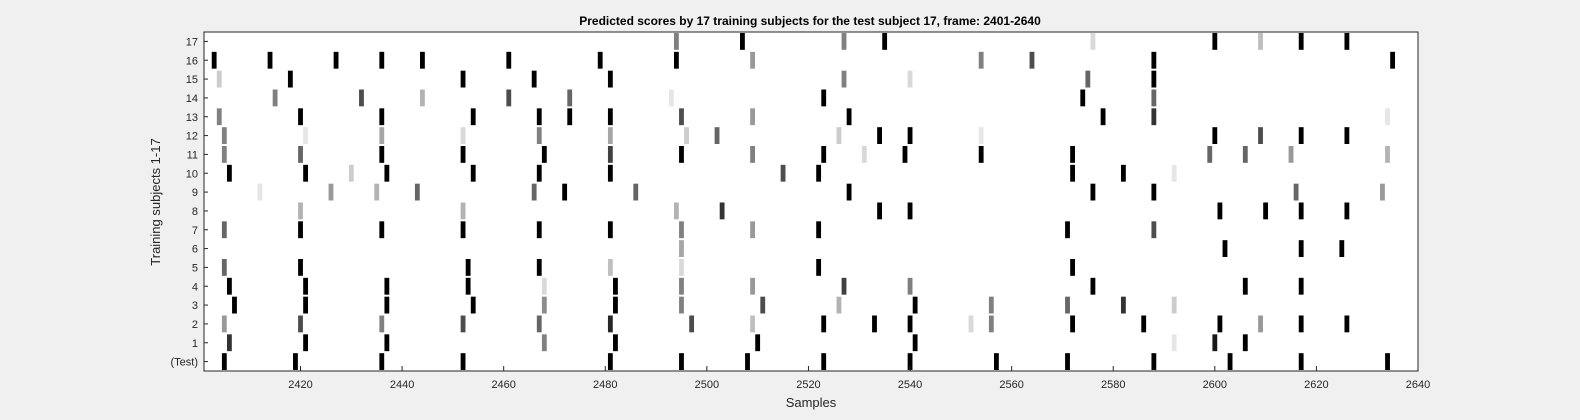  I want to click on y-tick-label: (Test), so click(185, 363).